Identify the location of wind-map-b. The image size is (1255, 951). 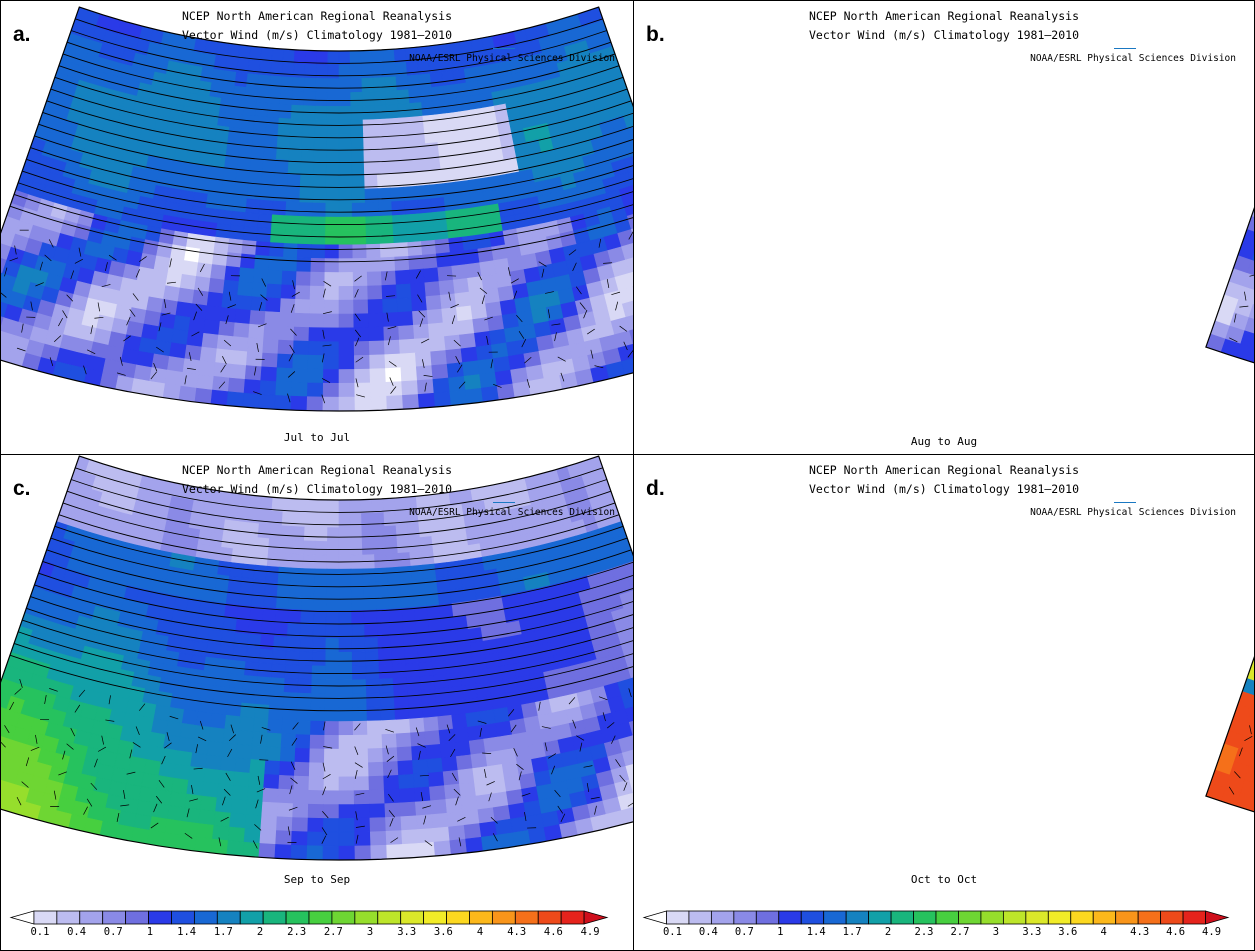
(1229, 285).